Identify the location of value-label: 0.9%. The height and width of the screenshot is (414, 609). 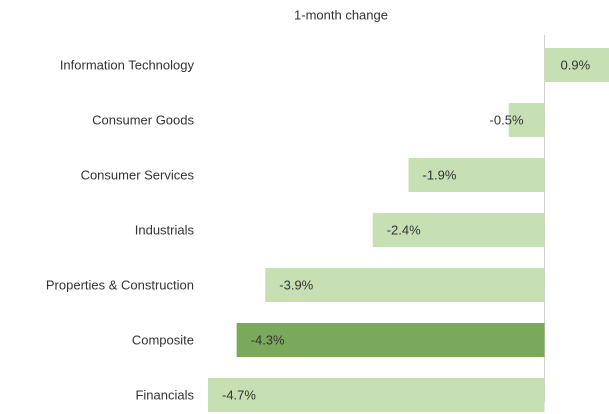
(576, 64).